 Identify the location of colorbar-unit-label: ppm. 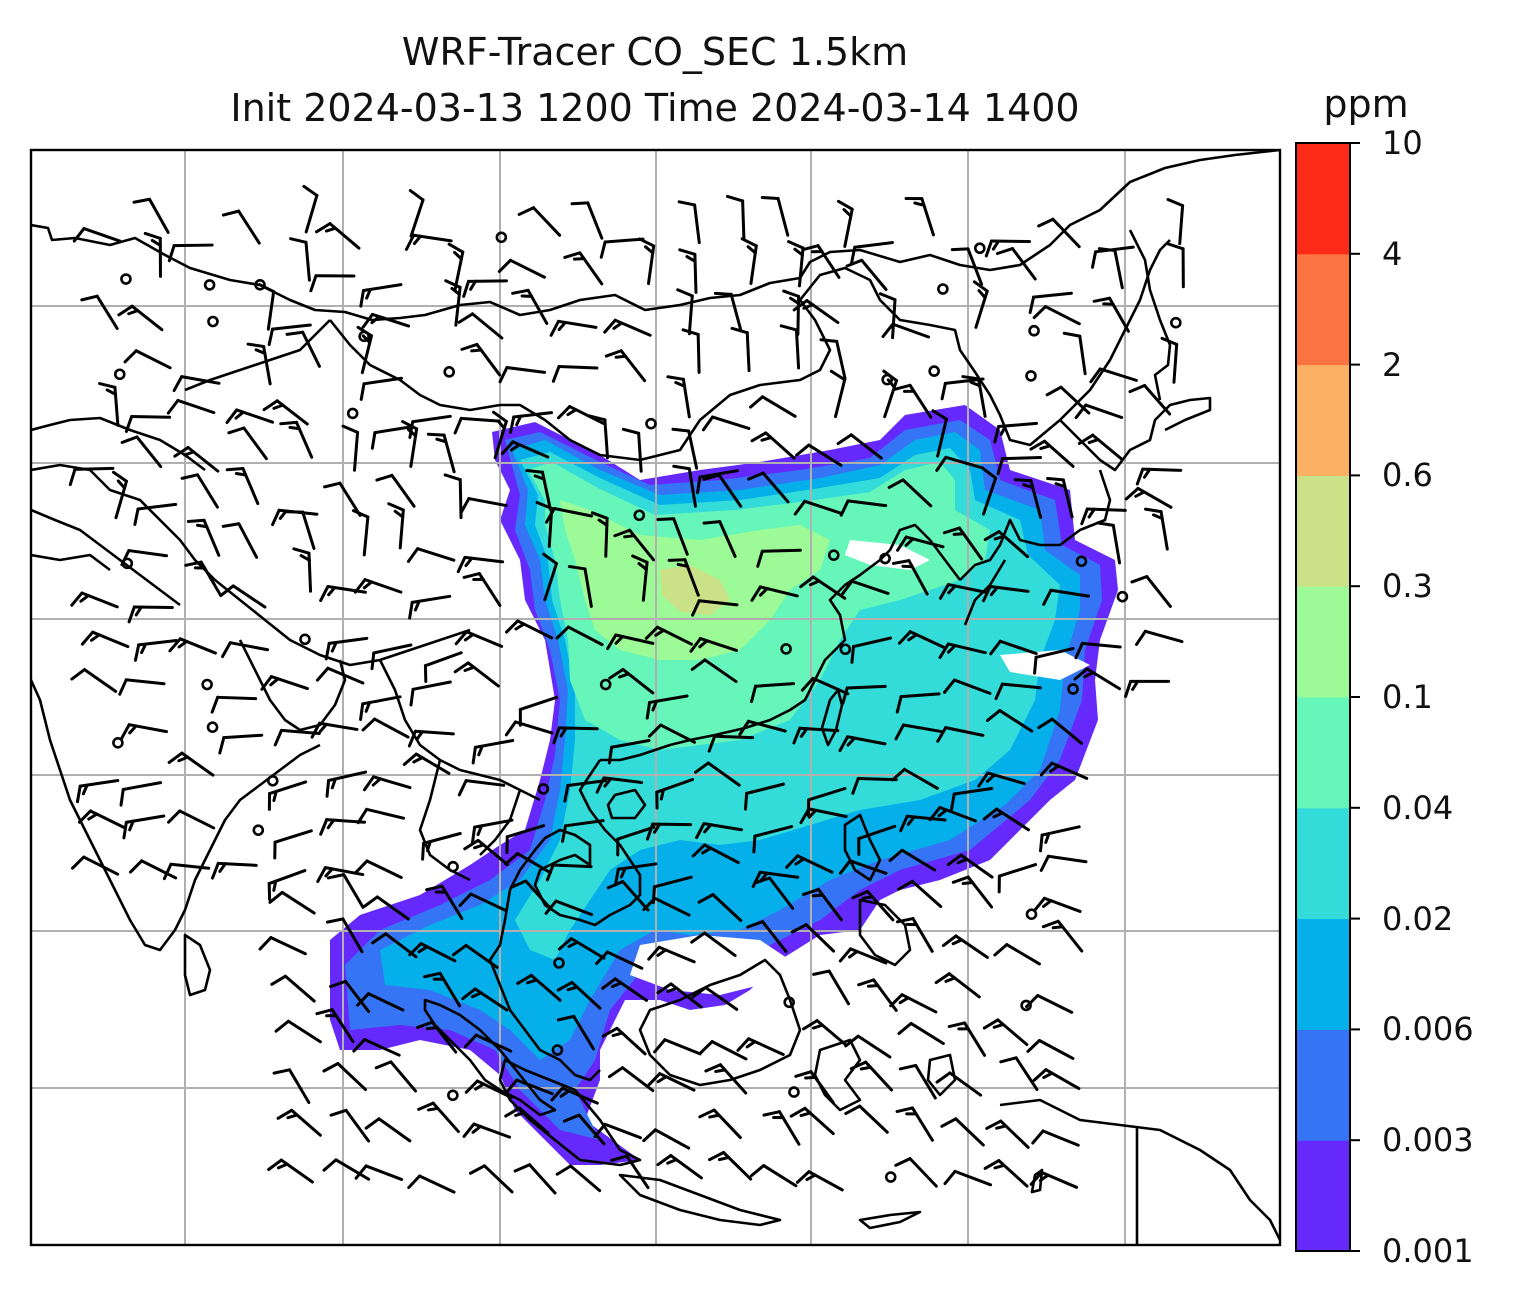
(1366, 104).